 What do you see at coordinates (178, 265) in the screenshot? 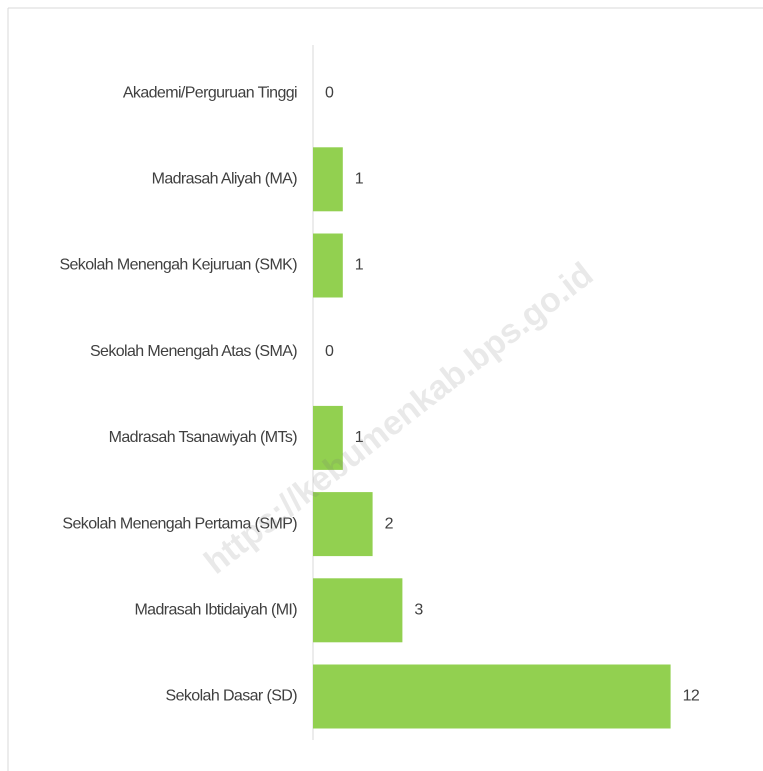
I see `category-label: Sekolah Menengah Kejuruan (SMK)` at bounding box center [178, 265].